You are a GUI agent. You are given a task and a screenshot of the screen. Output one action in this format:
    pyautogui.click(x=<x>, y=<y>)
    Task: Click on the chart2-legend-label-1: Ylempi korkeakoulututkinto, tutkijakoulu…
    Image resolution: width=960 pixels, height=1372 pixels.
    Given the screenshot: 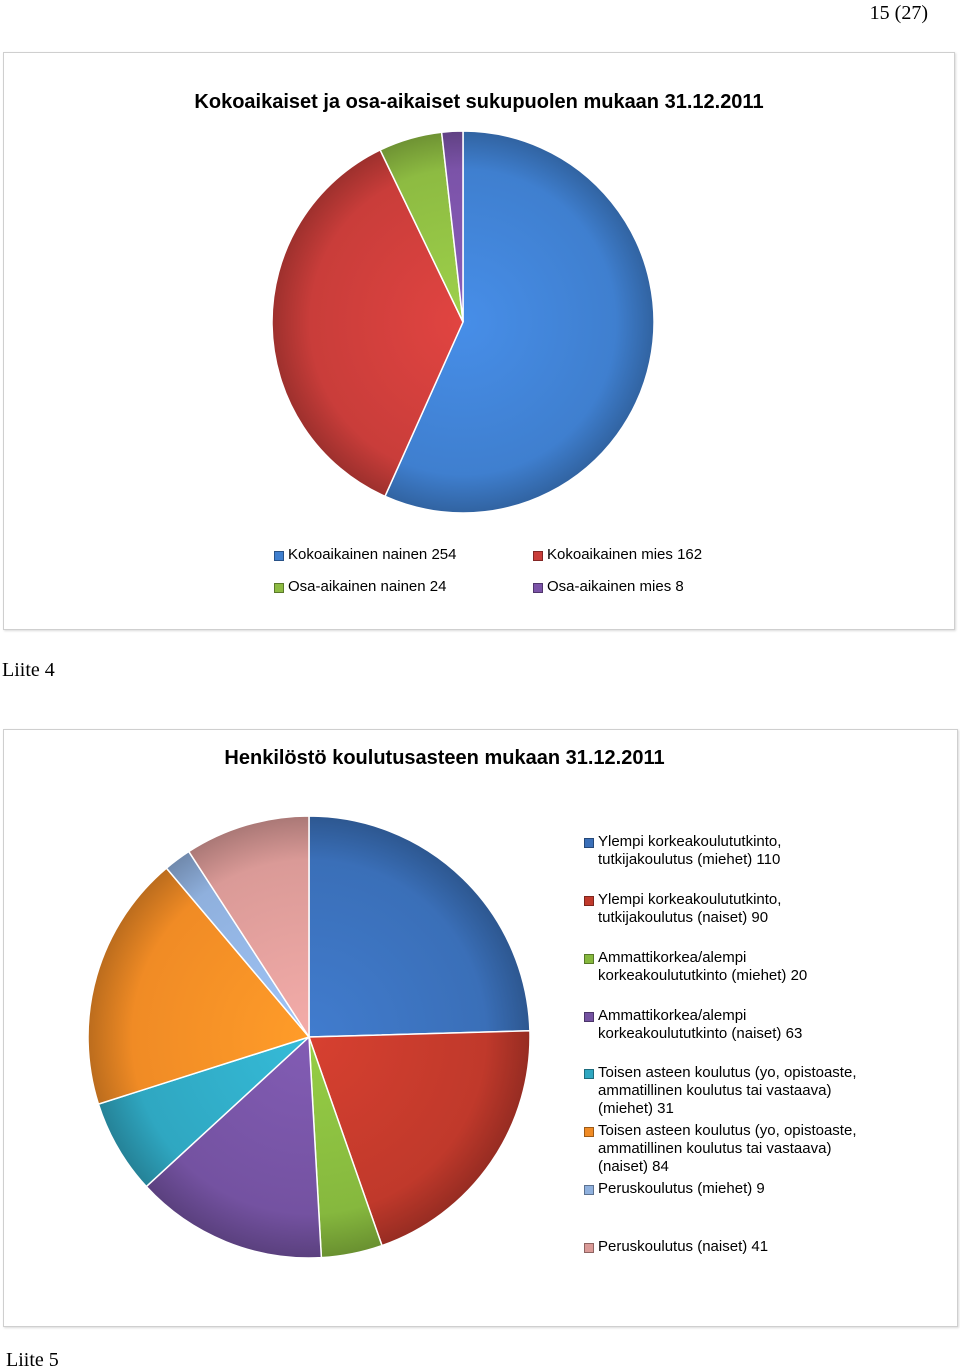 What is the action you would take?
    pyautogui.click(x=690, y=850)
    